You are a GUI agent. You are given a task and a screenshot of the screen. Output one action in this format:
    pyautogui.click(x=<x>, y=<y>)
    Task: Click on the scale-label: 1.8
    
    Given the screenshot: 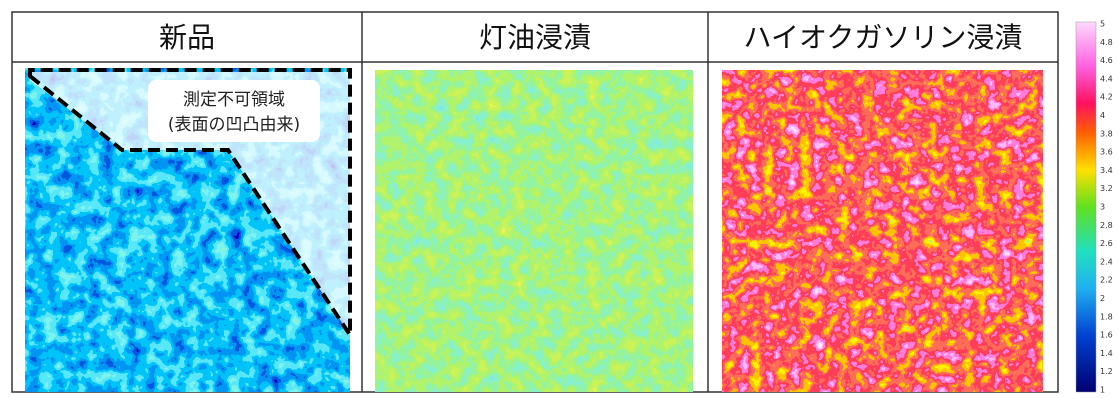 What is the action you would take?
    pyautogui.click(x=1106, y=316)
    